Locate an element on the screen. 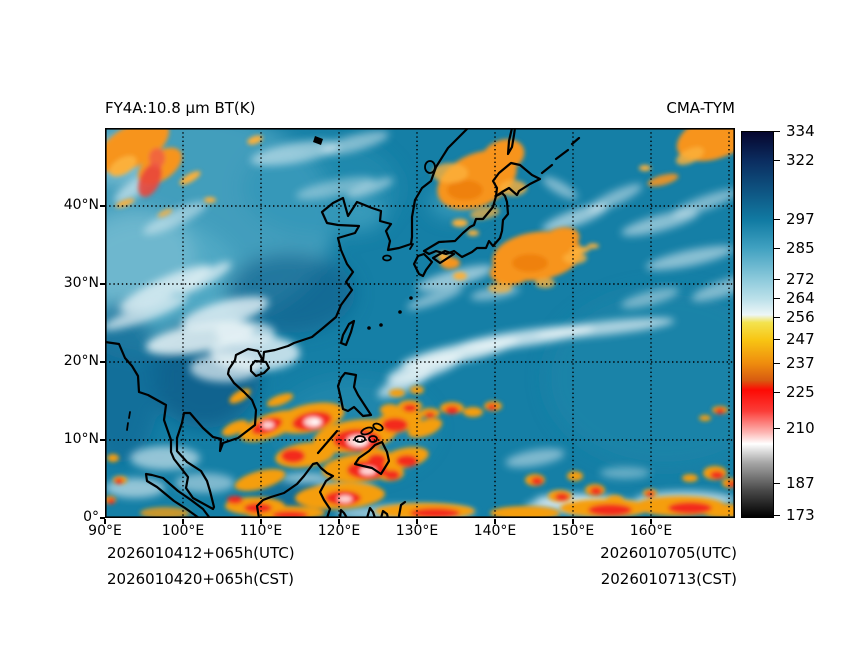  x-tick-label: 120°E is located at coordinates (339, 531).